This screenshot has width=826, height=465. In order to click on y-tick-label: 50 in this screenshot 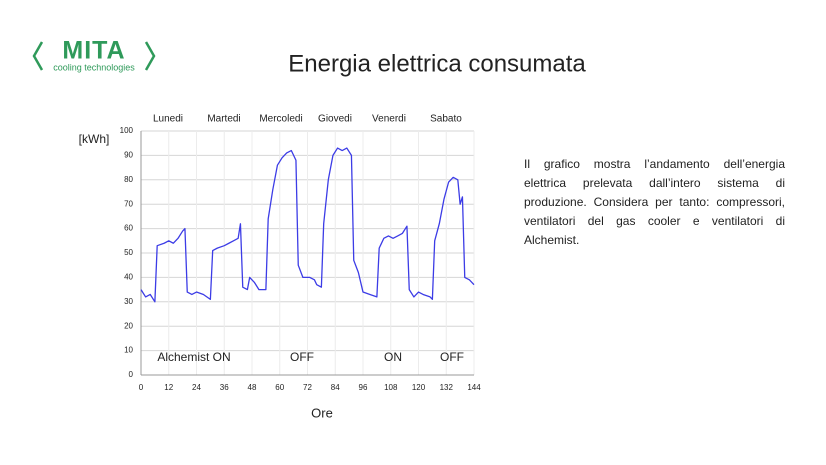, I will do `click(128, 252)`.